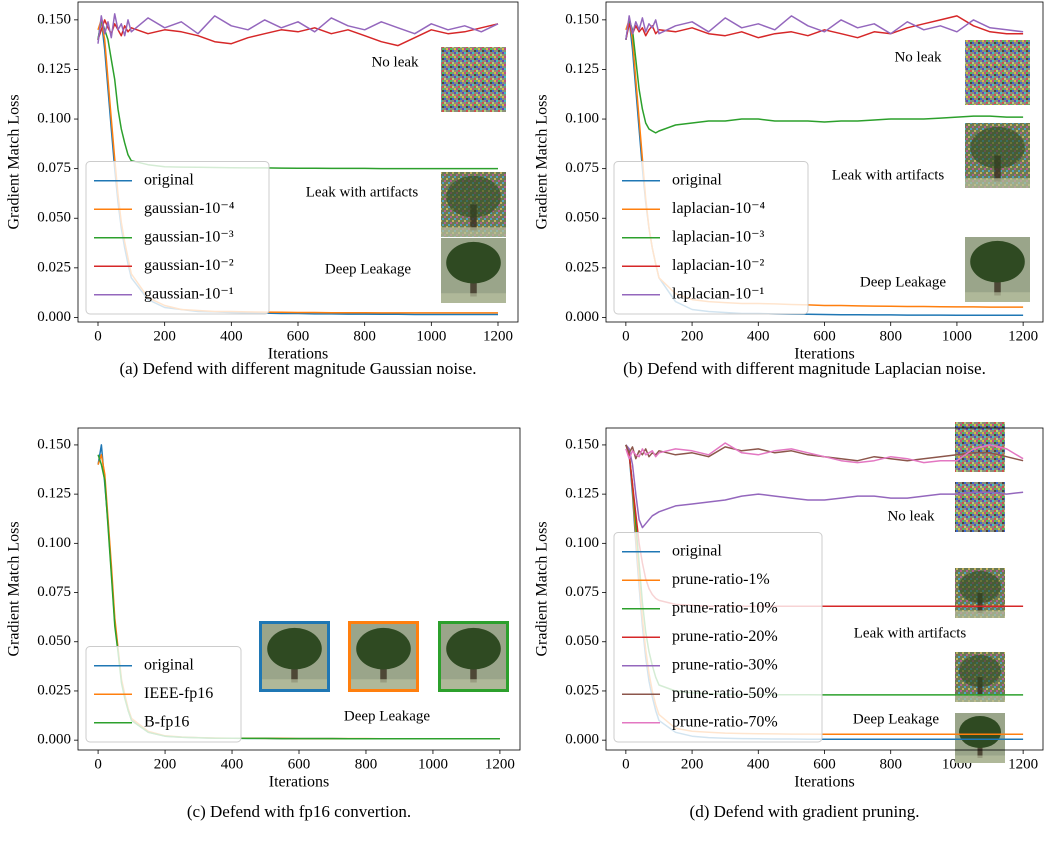 The width and height of the screenshot is (1049, 841). Describe the element at coordinates (395, 62) in the screenshot. I see `annotation: No leak` at that location.